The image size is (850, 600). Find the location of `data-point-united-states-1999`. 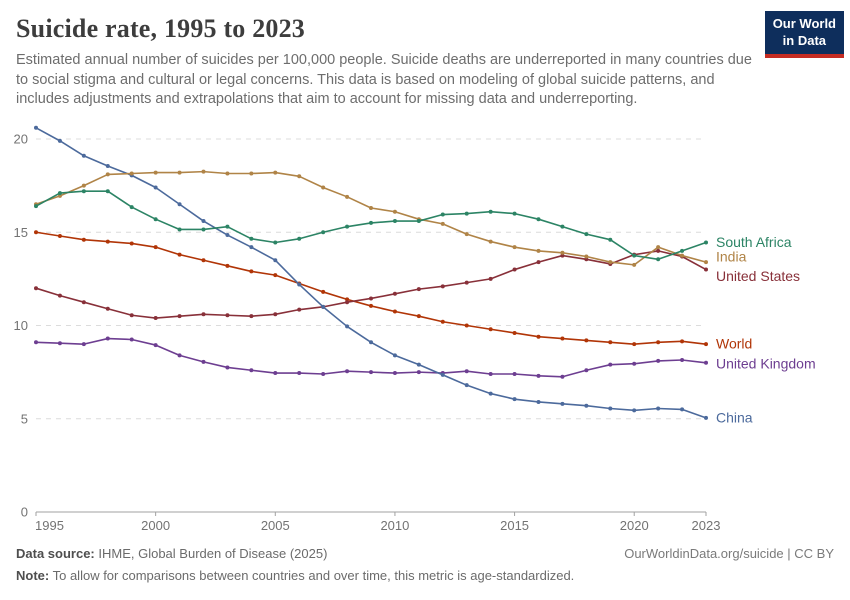

data-point-united-states-1999 is located at coordinates (131, 315).